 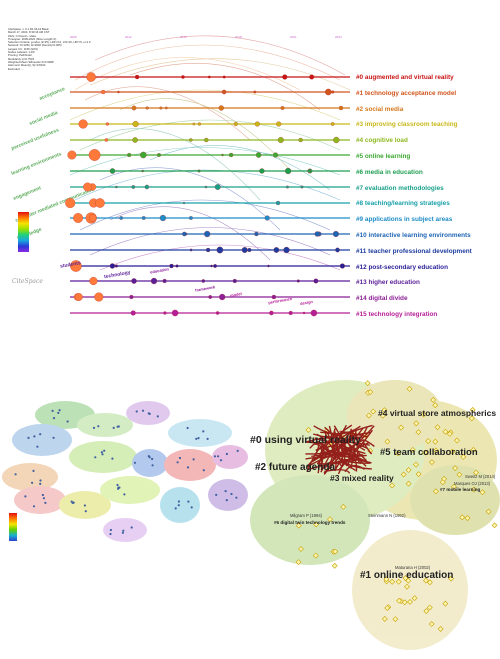 I want to click on cluster-legend-item: #15 technology integration, so click(x=397, y=314).